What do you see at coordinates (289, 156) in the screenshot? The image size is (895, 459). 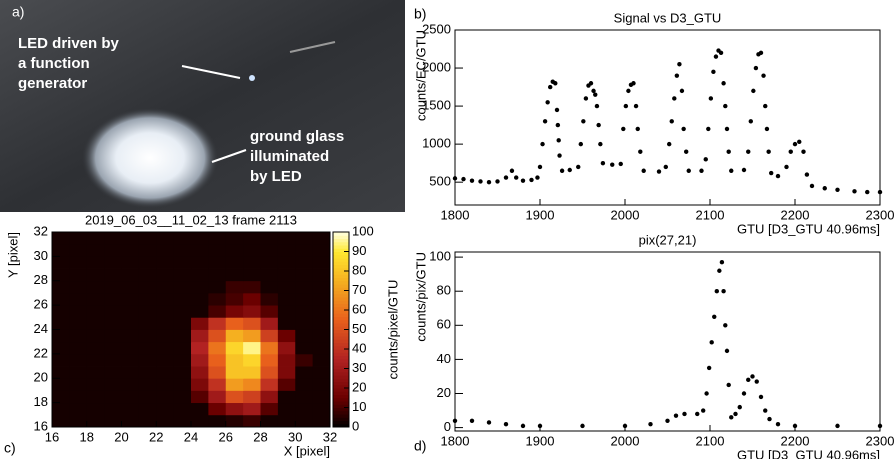 I see `photo-label: illuminated` at bounding box center [289, 156].